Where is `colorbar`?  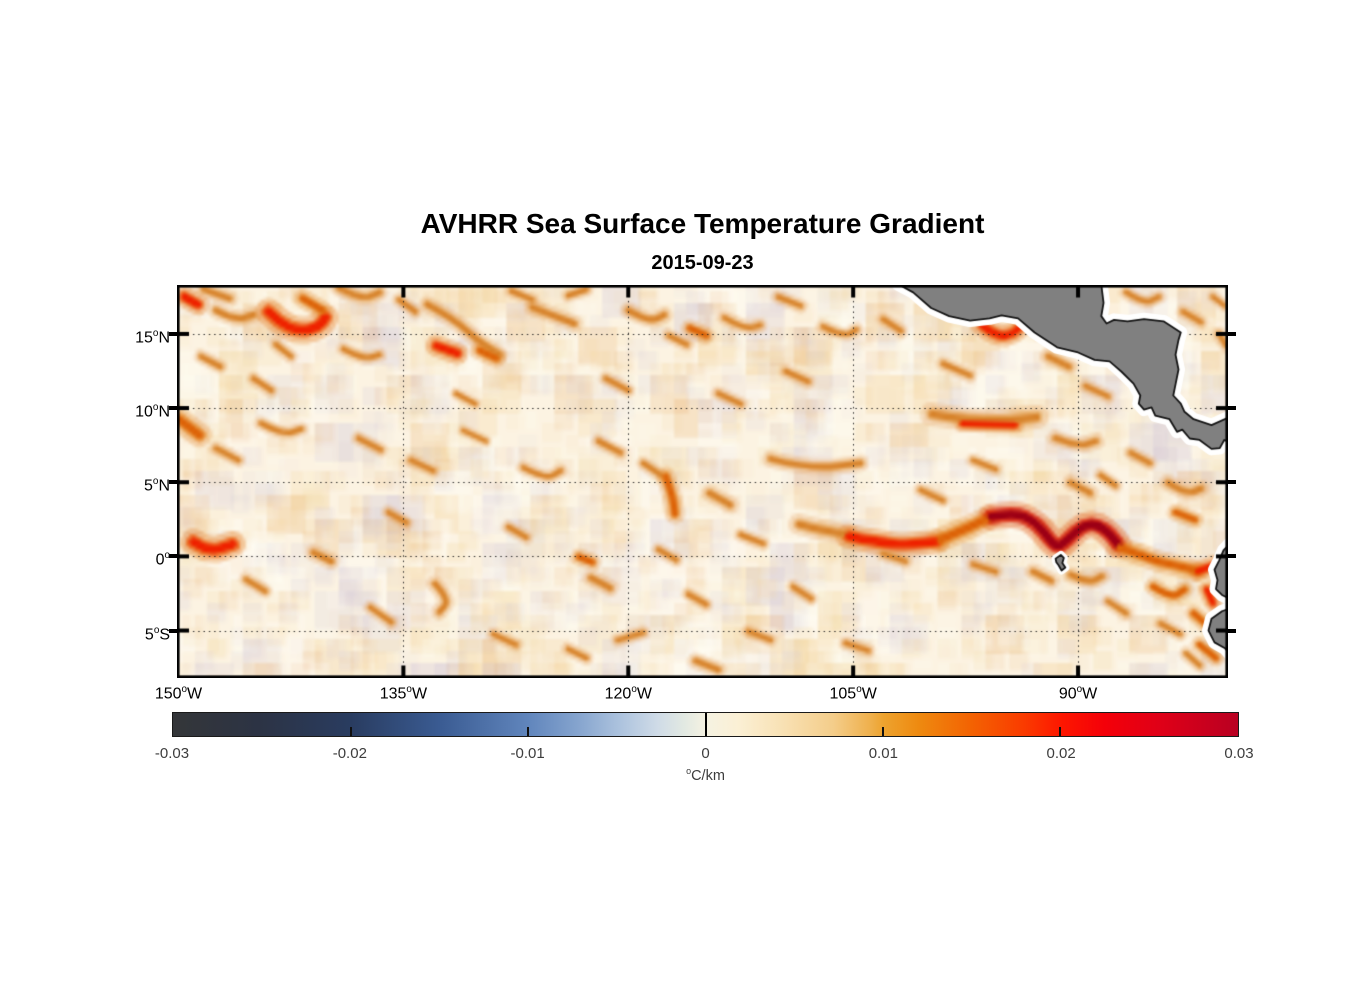
colorbar is located at coordinates (705, 724).